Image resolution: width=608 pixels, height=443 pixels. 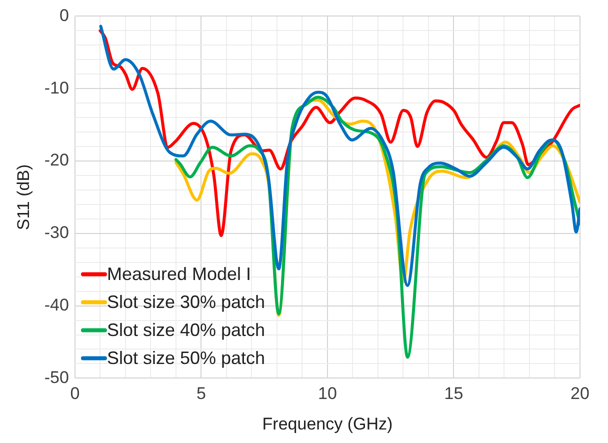 What do you see at coordinates (56, 88) in the screenshot?
I see `y-tick-label: -10` at bounding box center [56, 88].